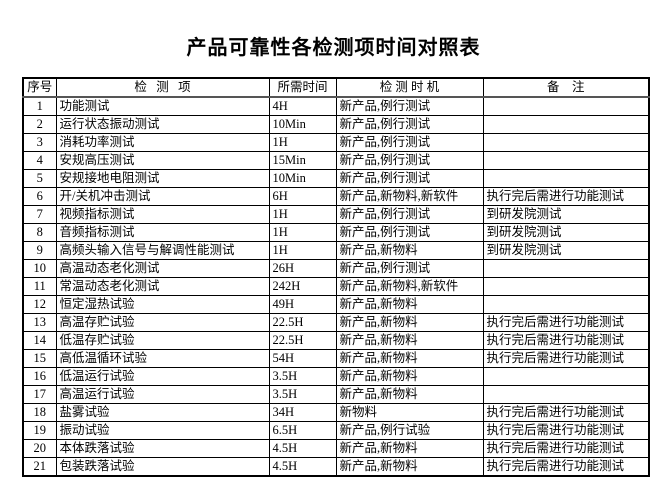  Describe the element at coordinates (39, 322) in the screenshot. I see `cell-row-number: 13` at that location.